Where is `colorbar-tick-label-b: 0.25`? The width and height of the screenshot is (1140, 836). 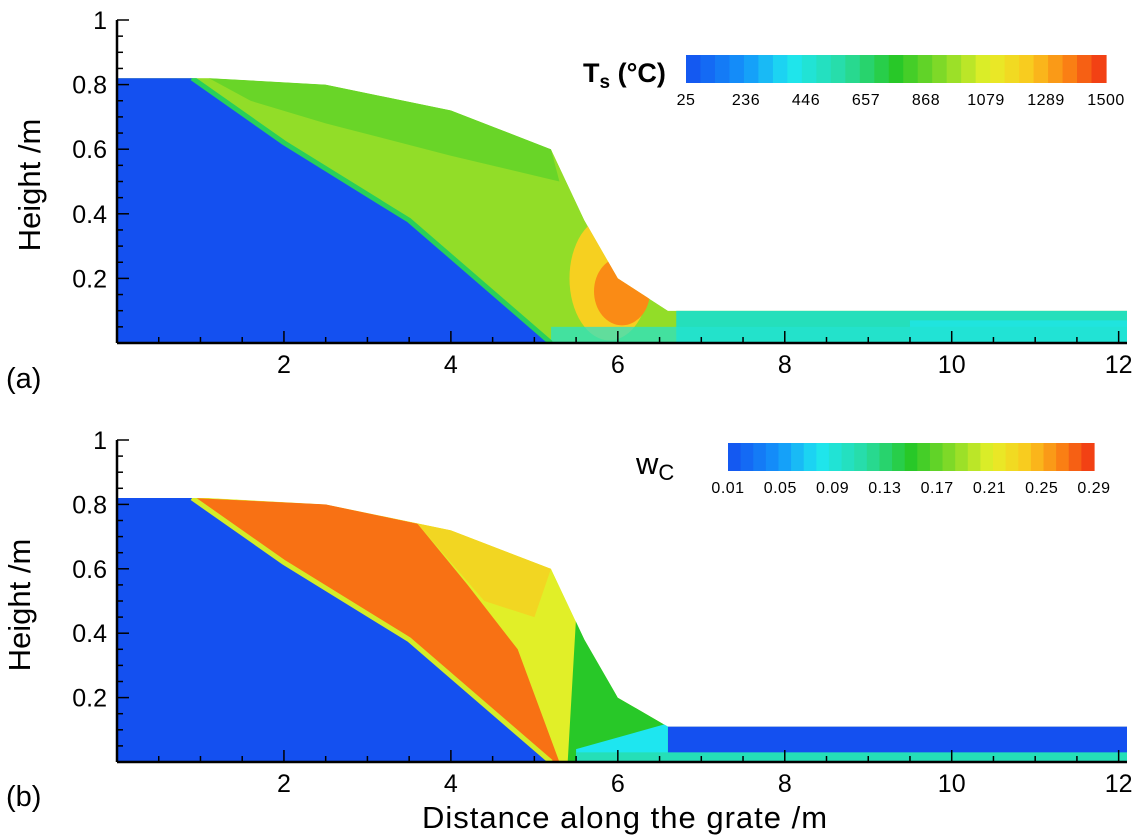
colorbar-tick-label-b: 0.25 is located at coordinates (1041, 488).